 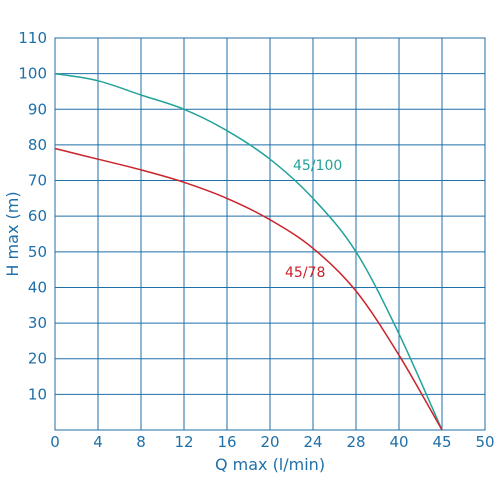 What do you see at coordinates (305, 273) in the screenshot?
I see `series-label-45-78: 45/78` at bounding box center [305, 273].